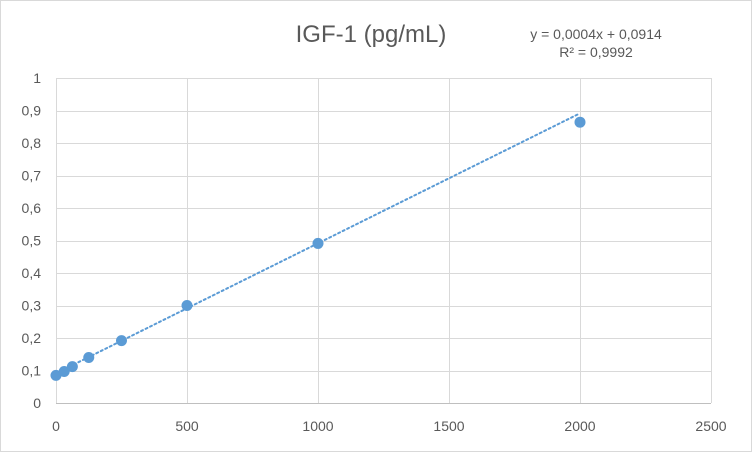  What do you see at coordinates (596, 34) in the screenshot?
I see `trendline-equation: y = 0,0004x + 0,0914` at bounding box center [596, 34].